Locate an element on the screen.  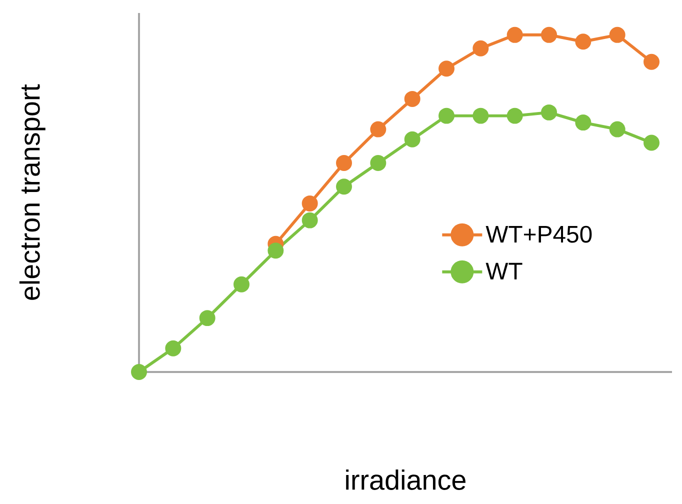
y-axis-title: electron transport is located at coordinates (32, 192).